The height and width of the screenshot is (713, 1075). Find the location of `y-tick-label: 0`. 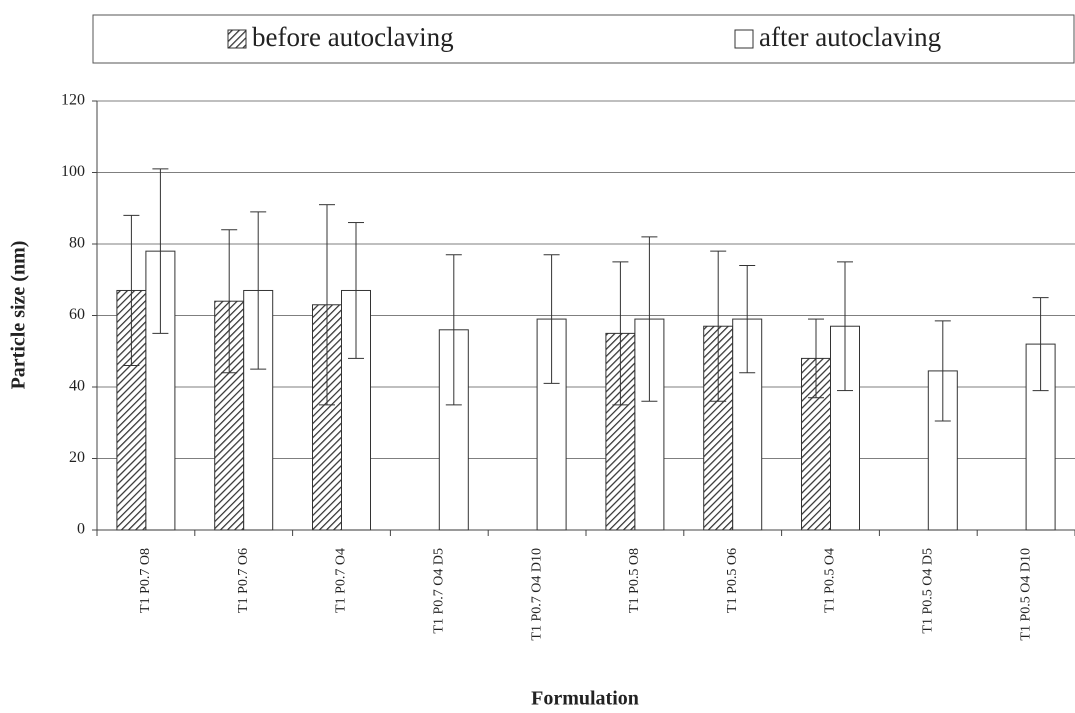

y-tick-label: 0 is located at coordinates (81, 529).